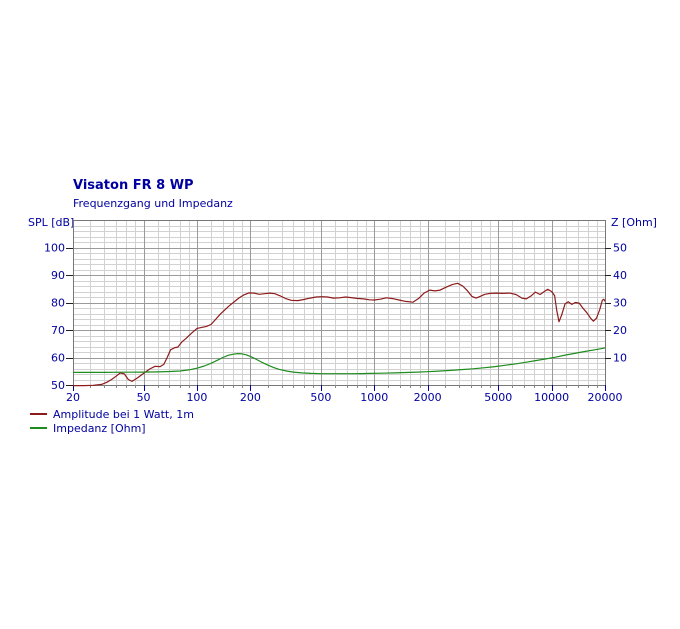 This screenshot has height=629, width=680. I want to click on chart-title: Visaton FR 8 WP, so click(133, 185).